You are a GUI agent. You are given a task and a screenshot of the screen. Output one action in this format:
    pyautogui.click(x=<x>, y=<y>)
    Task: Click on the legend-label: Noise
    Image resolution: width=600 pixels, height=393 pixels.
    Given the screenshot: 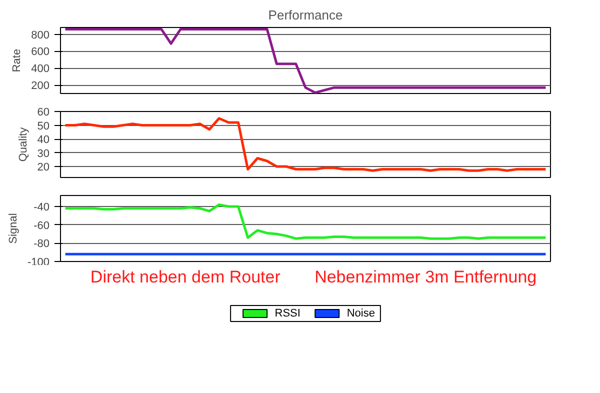 What is the action you would take?
    pyautogui.click(x=360, y=314)
    